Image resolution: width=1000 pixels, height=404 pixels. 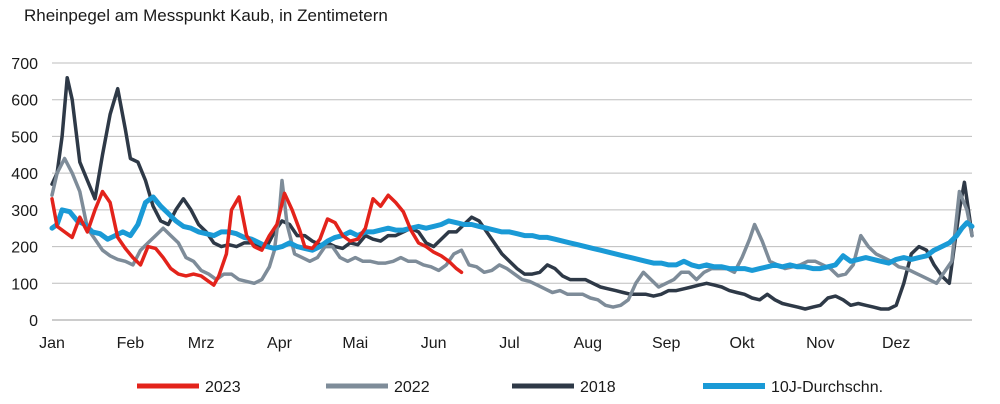 What do you see at coordinates (280, 343) in the screenshot?
I see `x-tick-label: Apr` at bounding box center [280, 343].